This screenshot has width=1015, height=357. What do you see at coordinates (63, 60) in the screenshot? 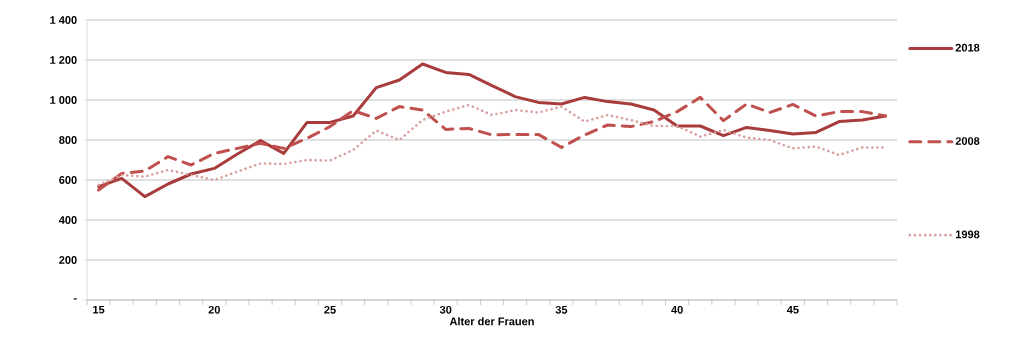
I see `y-tick-label: 1 200` at bounding box center [63, 60].